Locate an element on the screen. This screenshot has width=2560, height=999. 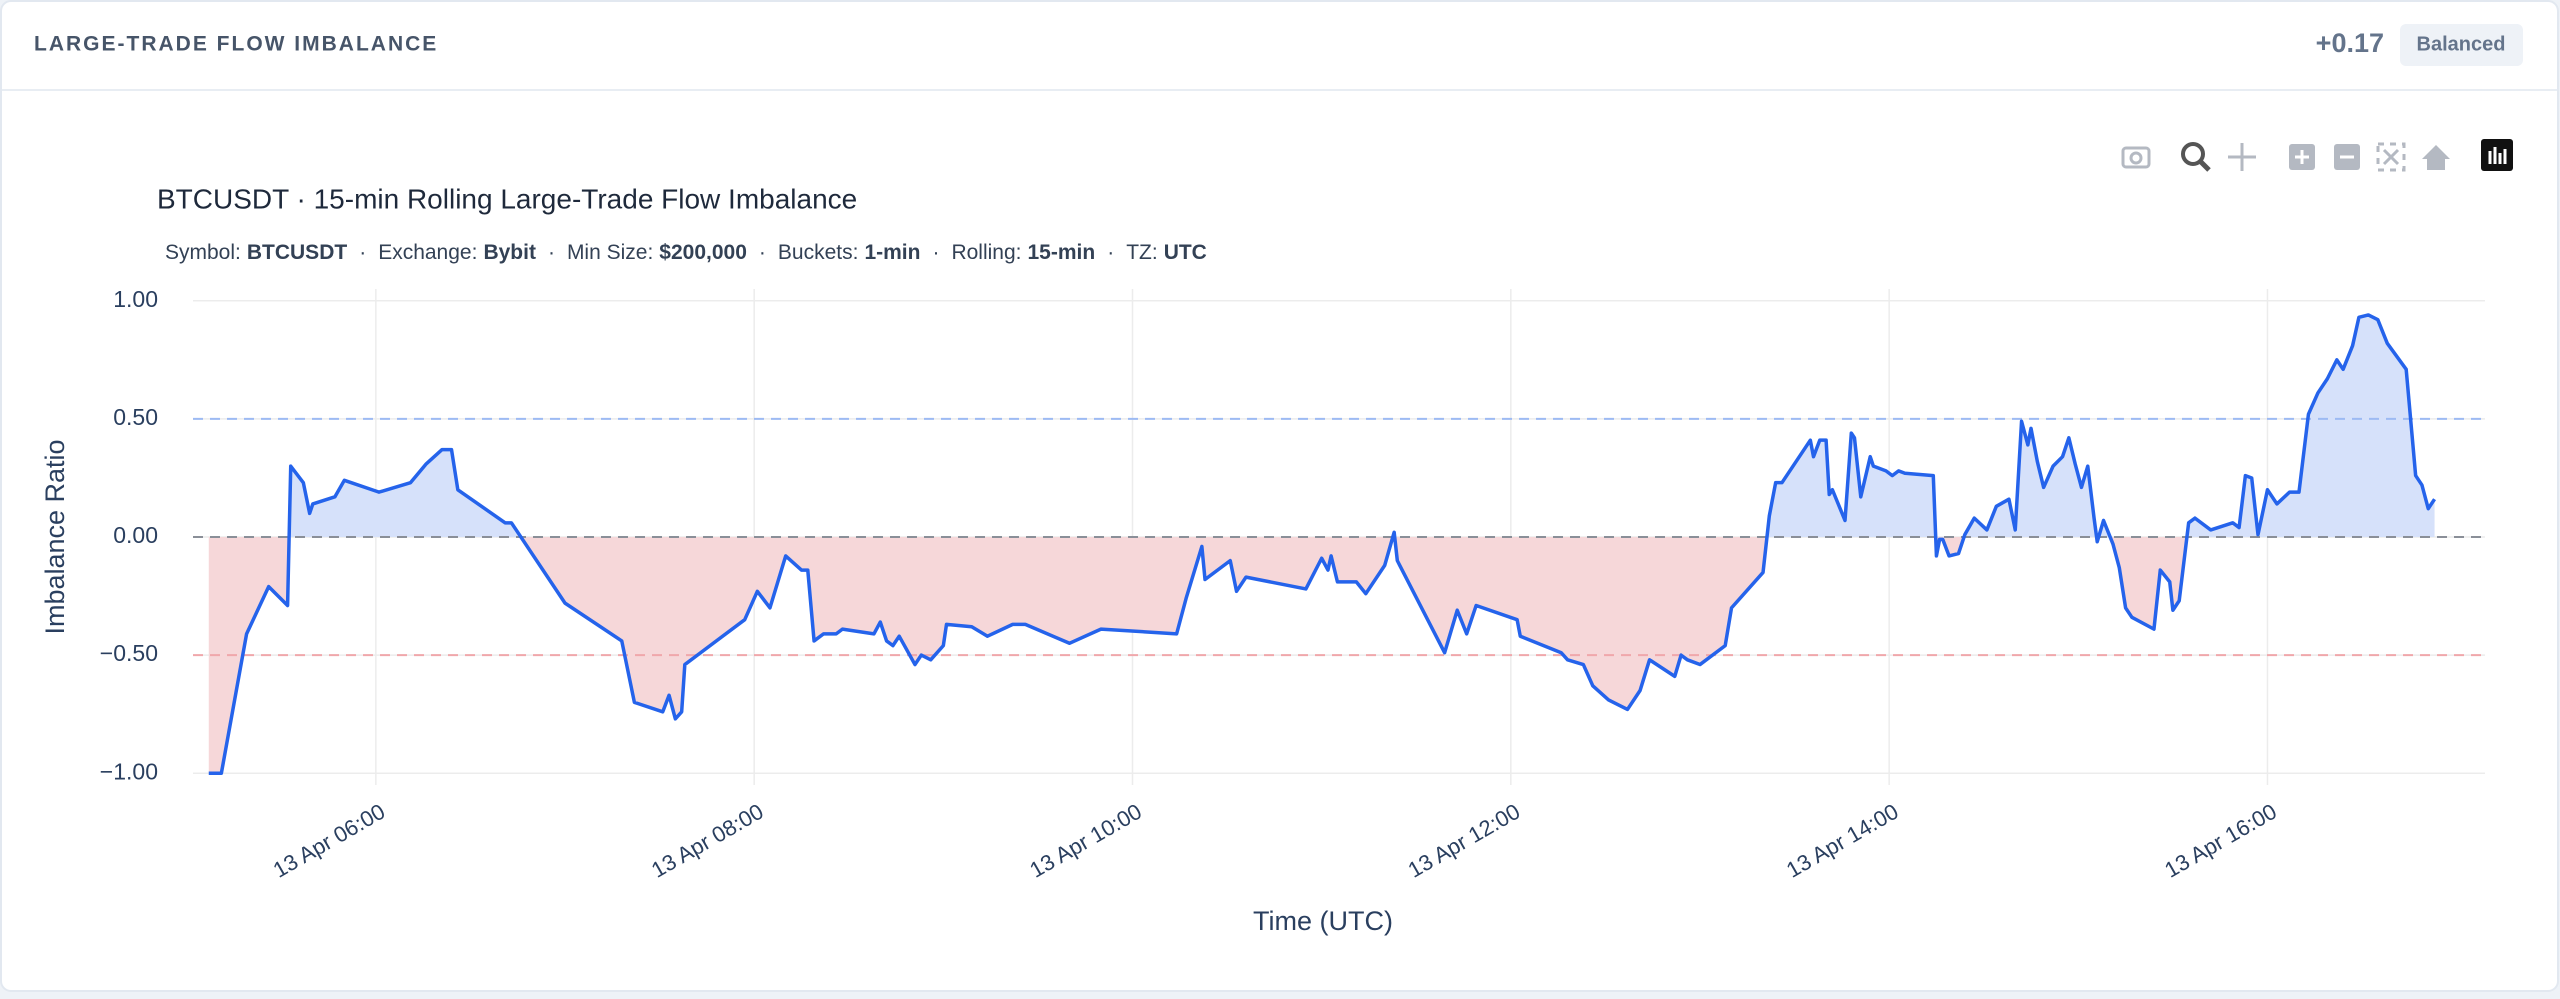
subtitle-value: BTCUSDT is located at coordinates (297, 252).